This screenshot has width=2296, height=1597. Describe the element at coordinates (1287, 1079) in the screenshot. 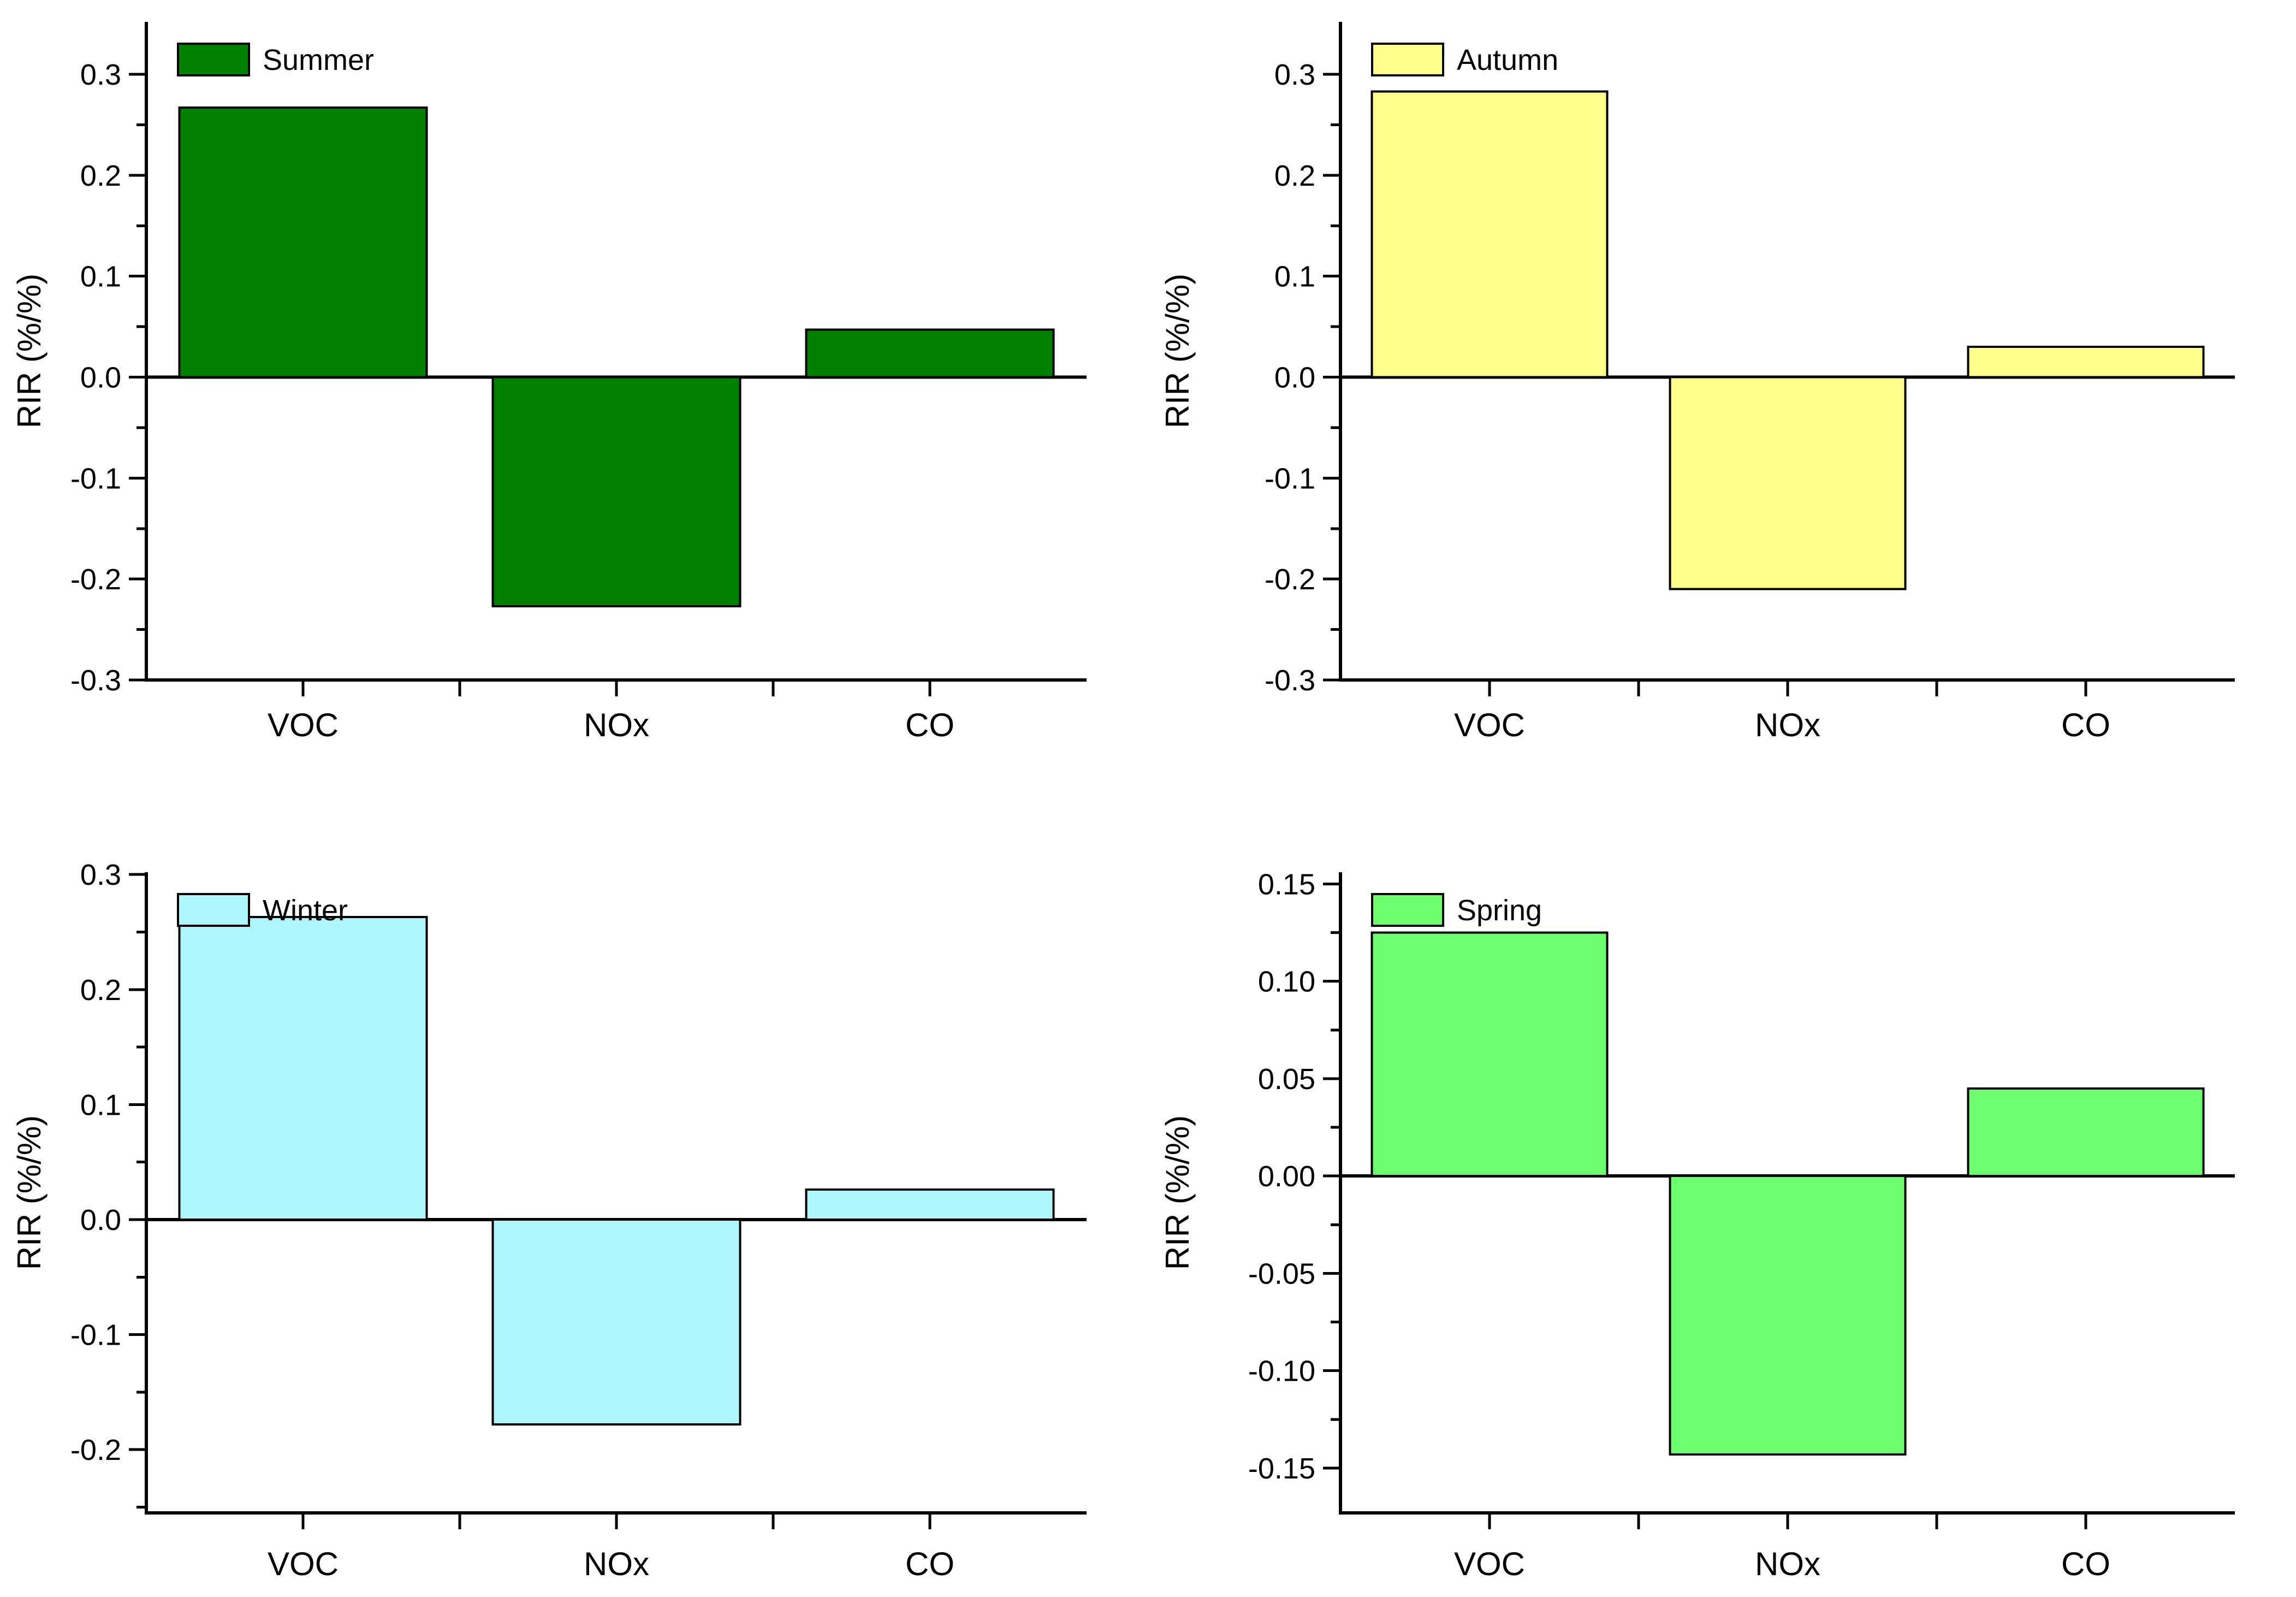

I see `y-tick-label: 0.05` at that location.